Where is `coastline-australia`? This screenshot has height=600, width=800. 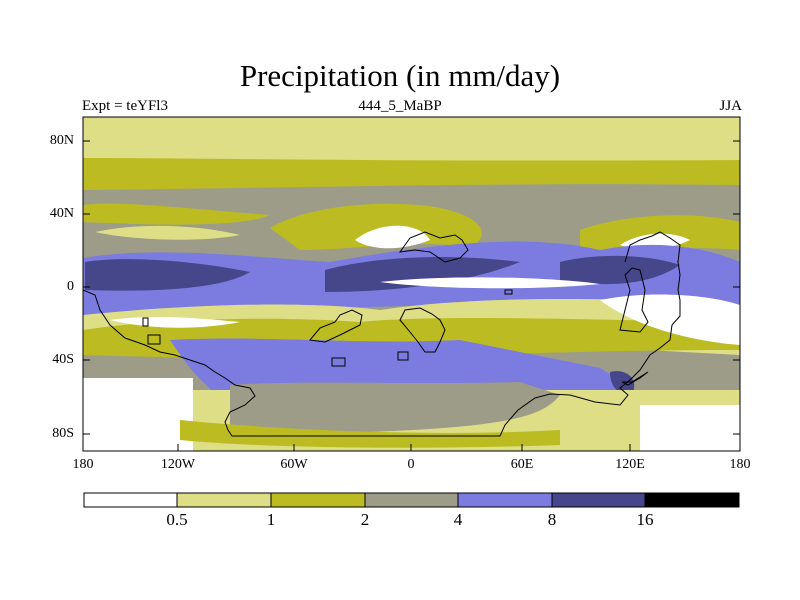 coastline-australia is located at coordinates (635, 378).